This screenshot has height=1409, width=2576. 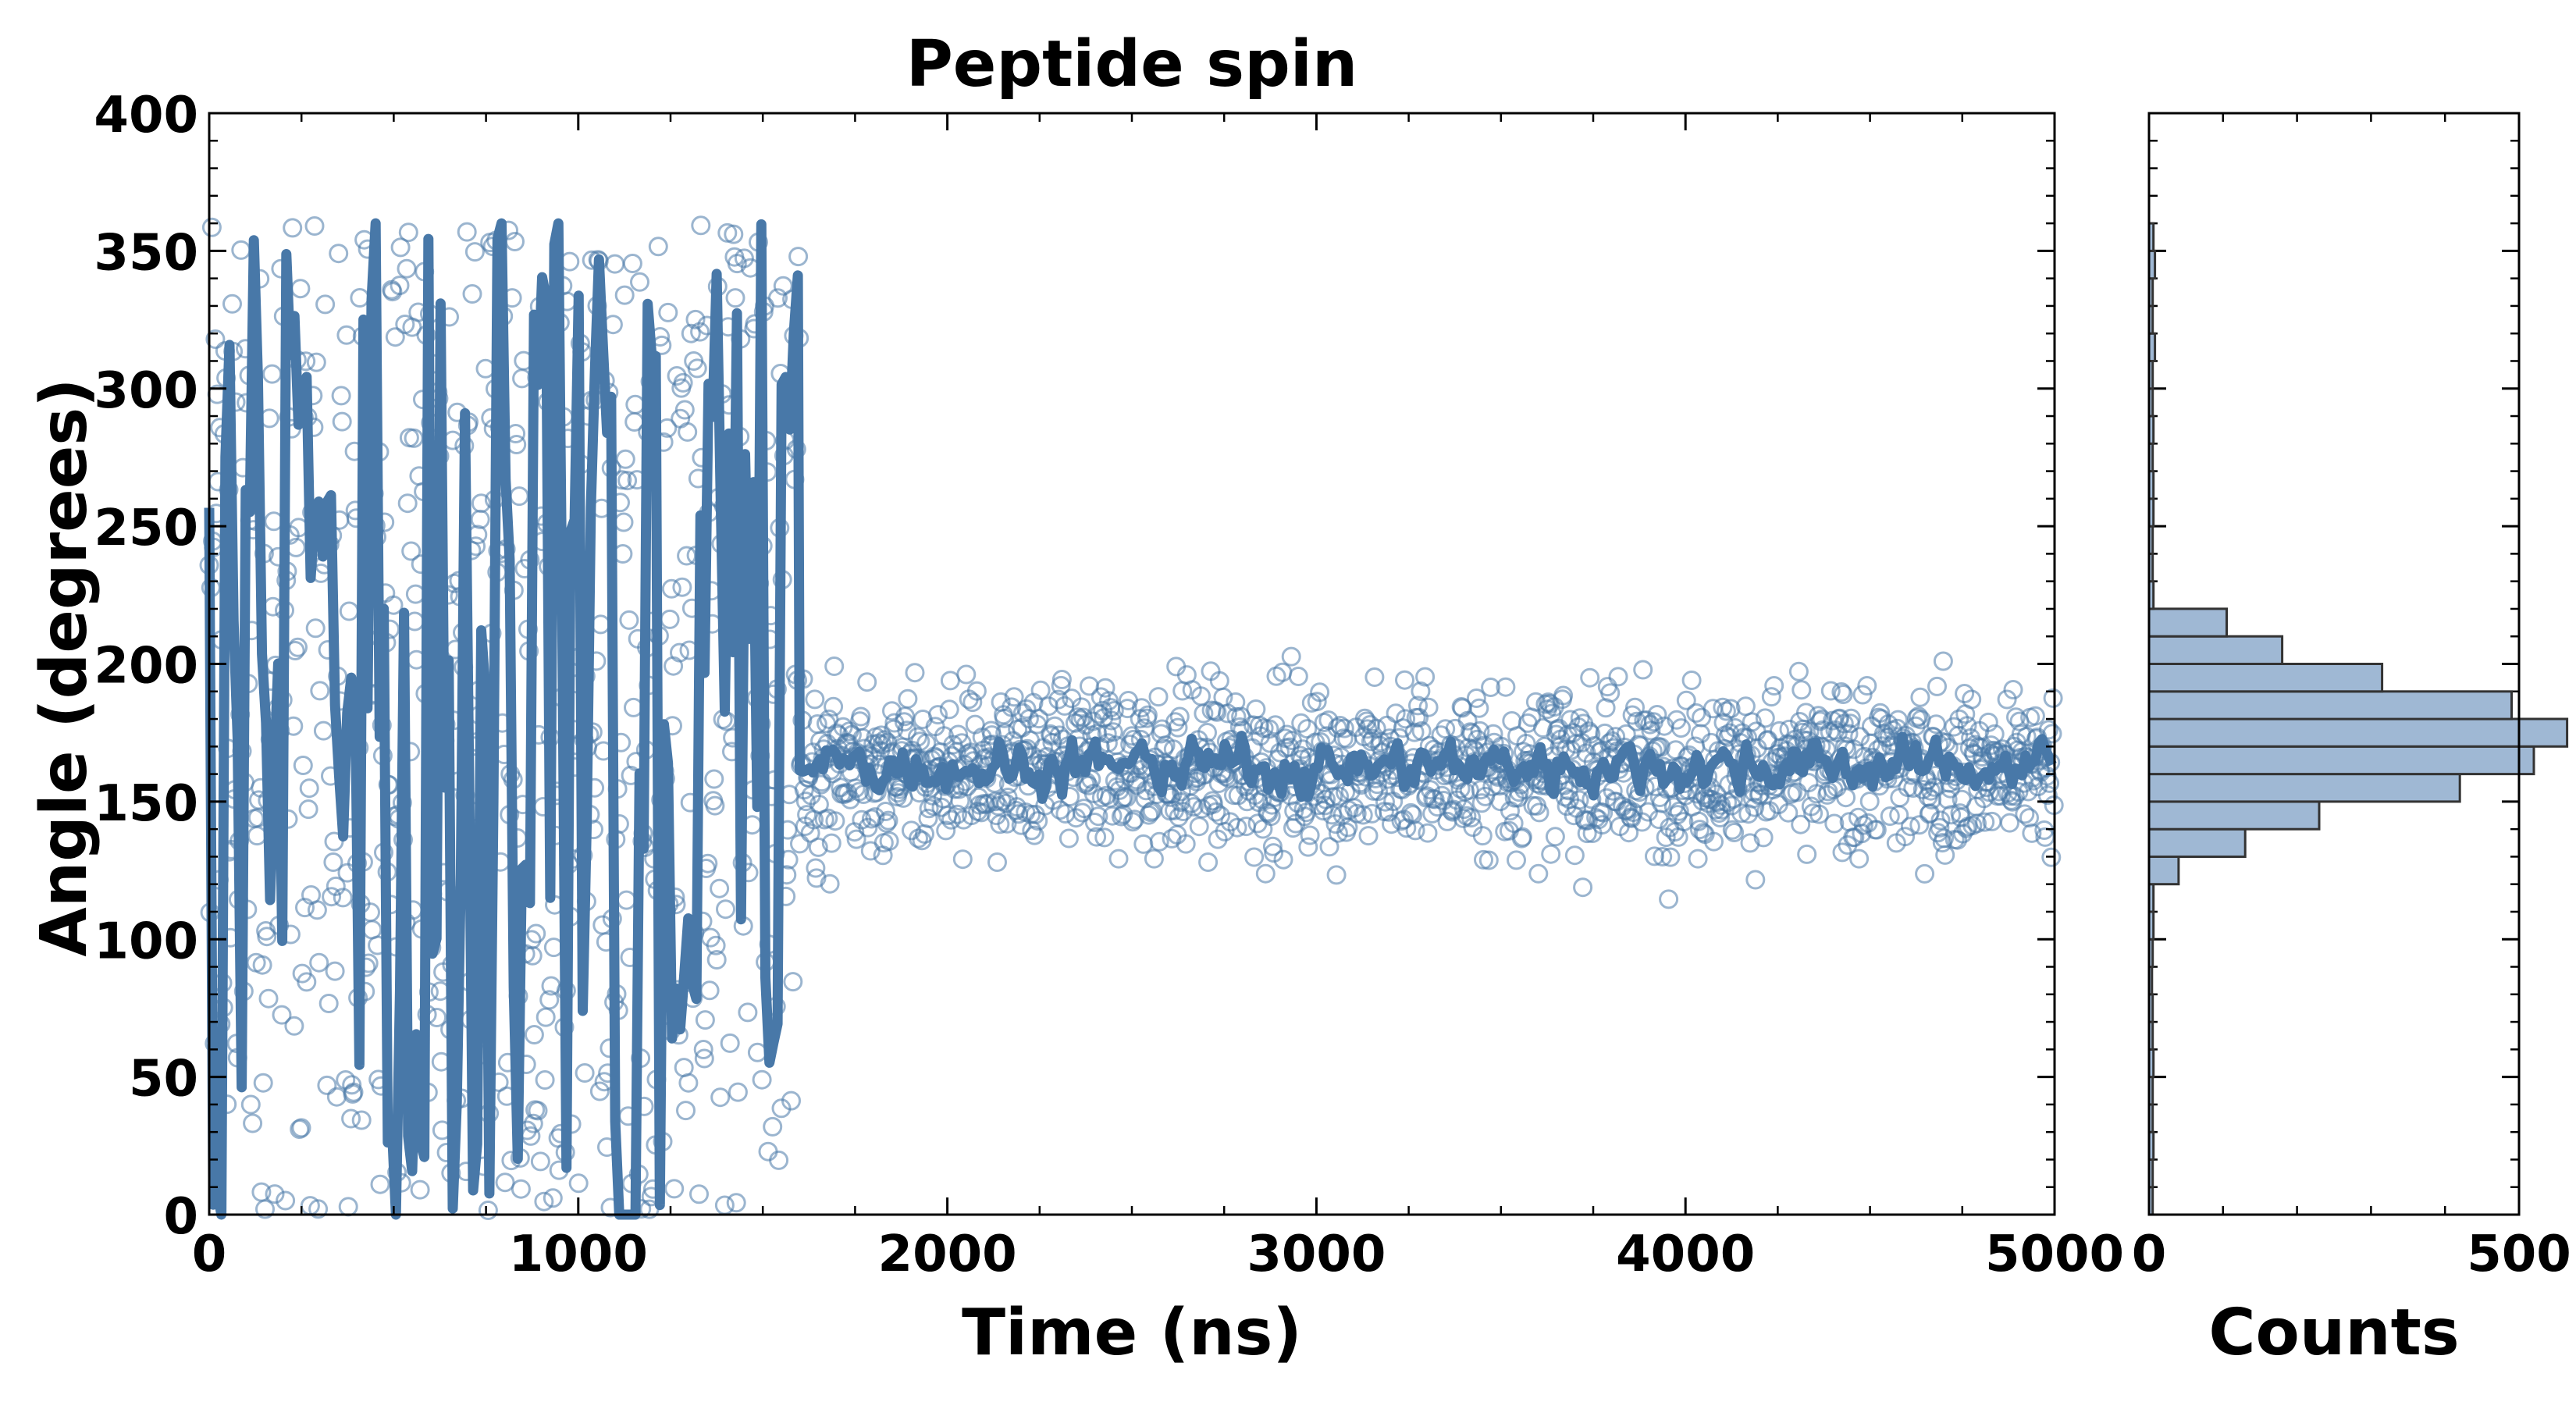 What do you see at coordinates (1132, 1333) in the screenshot?
I see `x-axis-label: Time (ns)` at bounding box center [1132, 1333].